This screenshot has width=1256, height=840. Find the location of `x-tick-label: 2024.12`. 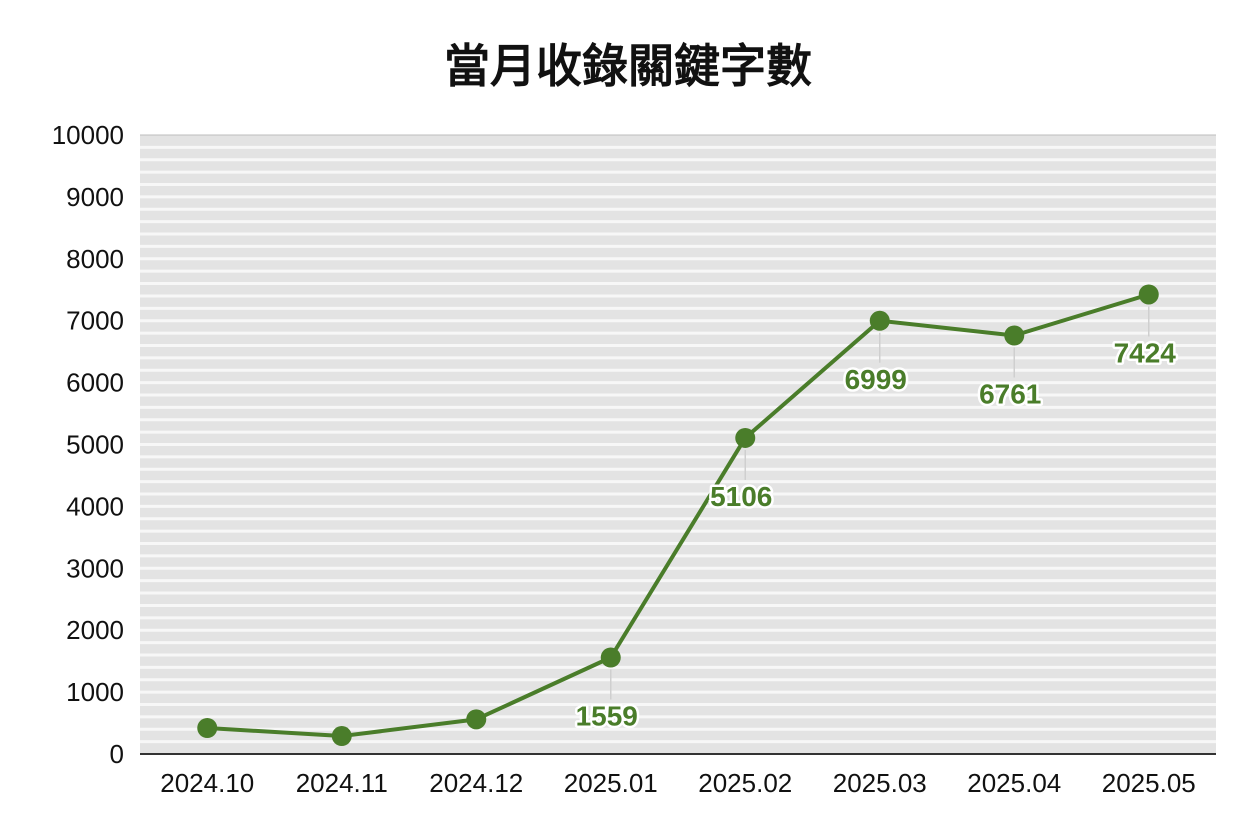

x-tick-label: 2024.12 is located at coordinates (476, 783).